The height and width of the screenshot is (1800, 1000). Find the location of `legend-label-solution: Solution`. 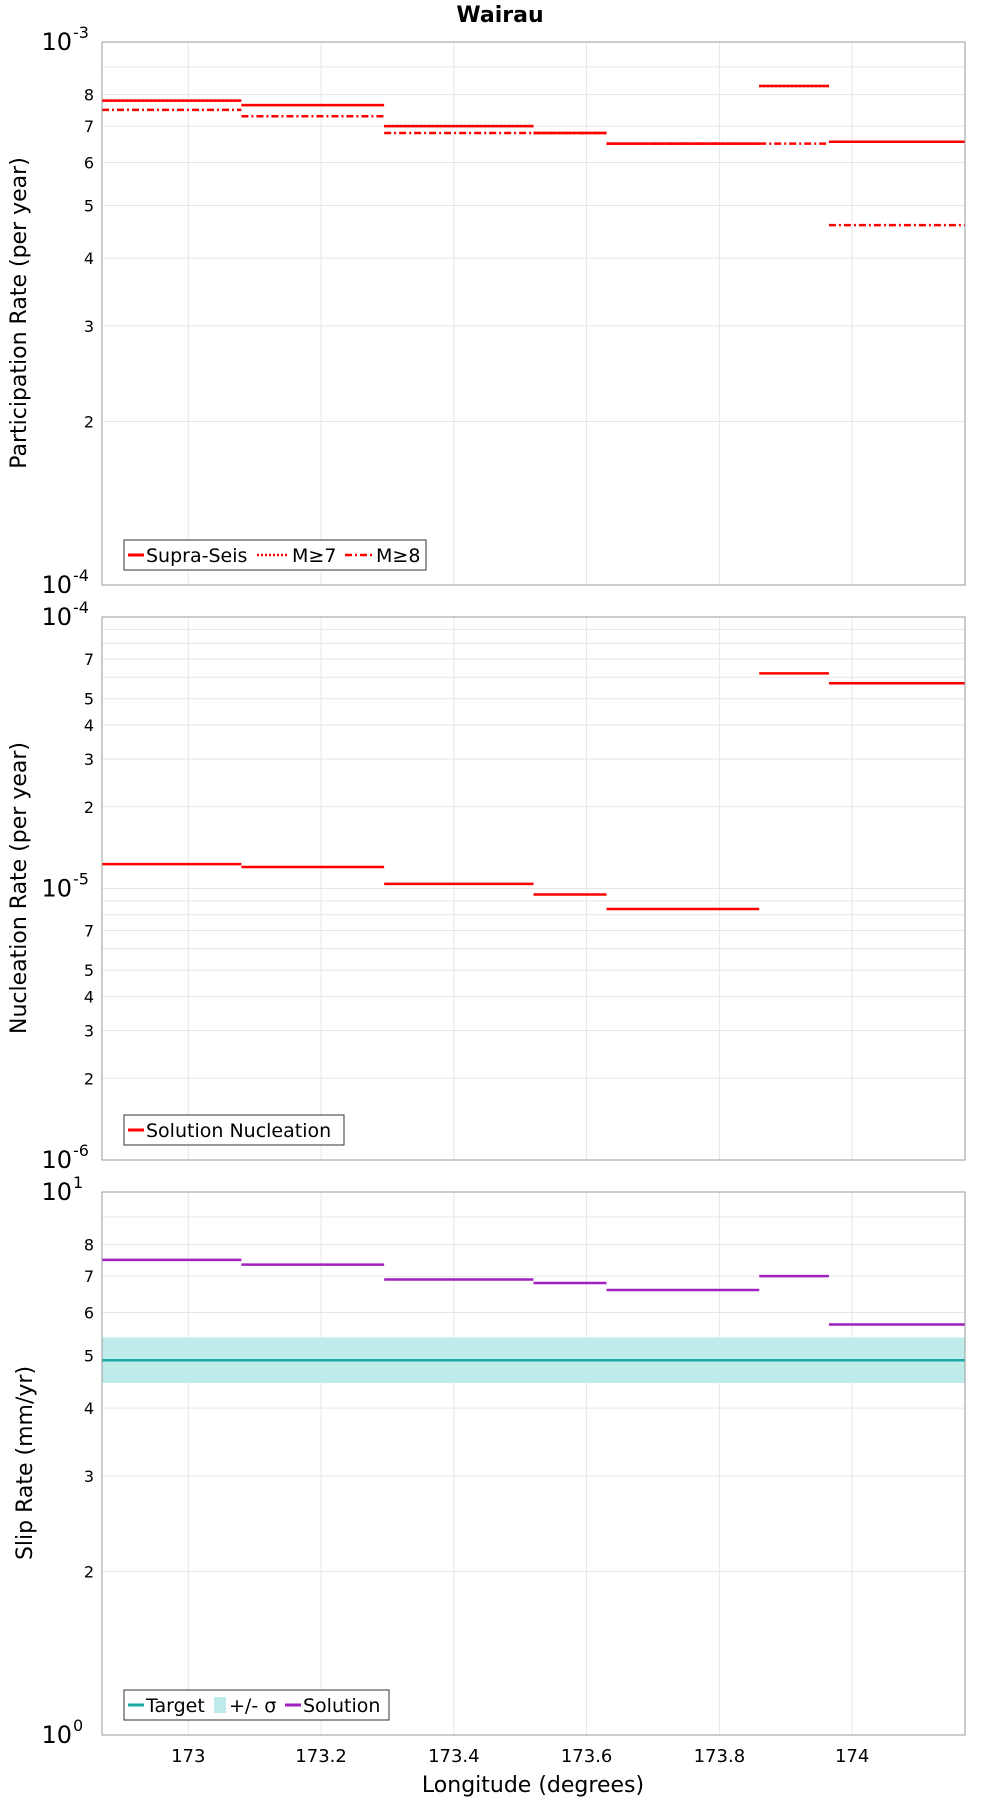

legend-label-solution: Solution is located at coordinates (341, 1706).